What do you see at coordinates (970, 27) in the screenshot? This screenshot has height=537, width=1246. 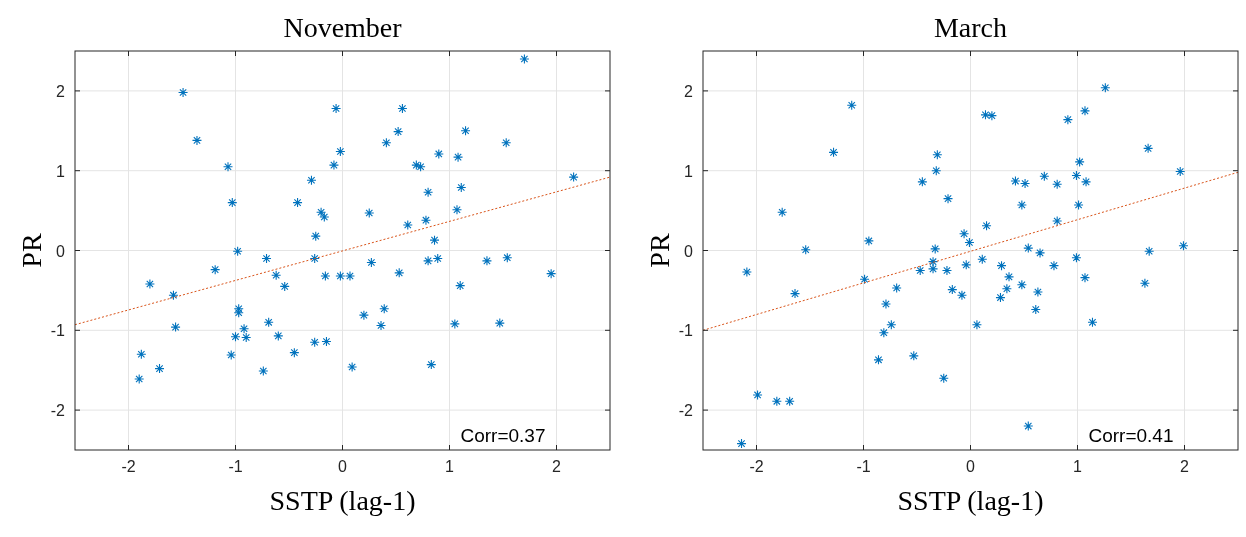 I see `chart-title: March` at bounding box center [970, 27].